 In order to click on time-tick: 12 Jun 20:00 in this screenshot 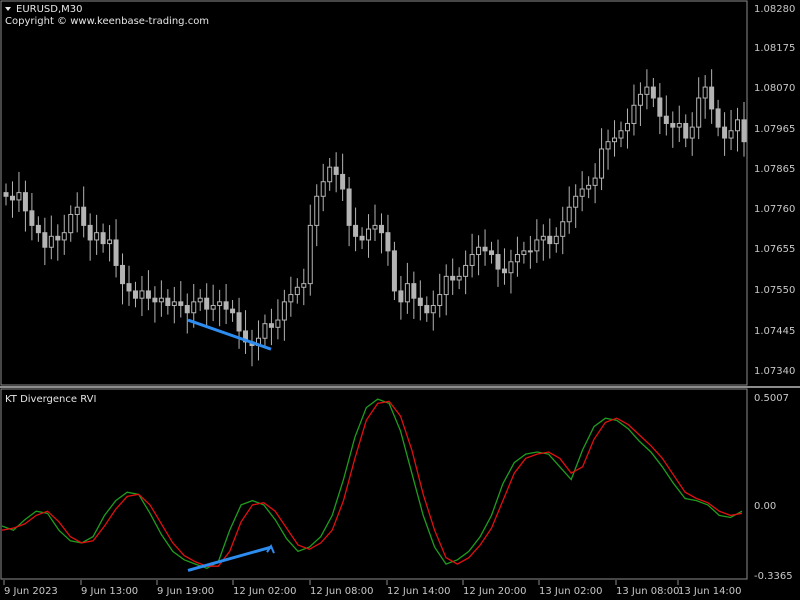, I will do `click(495, 591)`.